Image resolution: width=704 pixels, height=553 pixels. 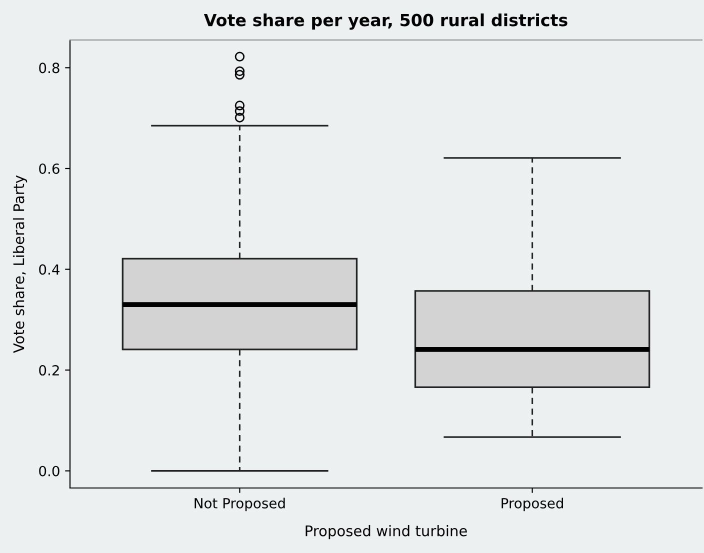 I want to click on y-axis-title: Vote share, Liberal Party, so click(x=20, y=264).